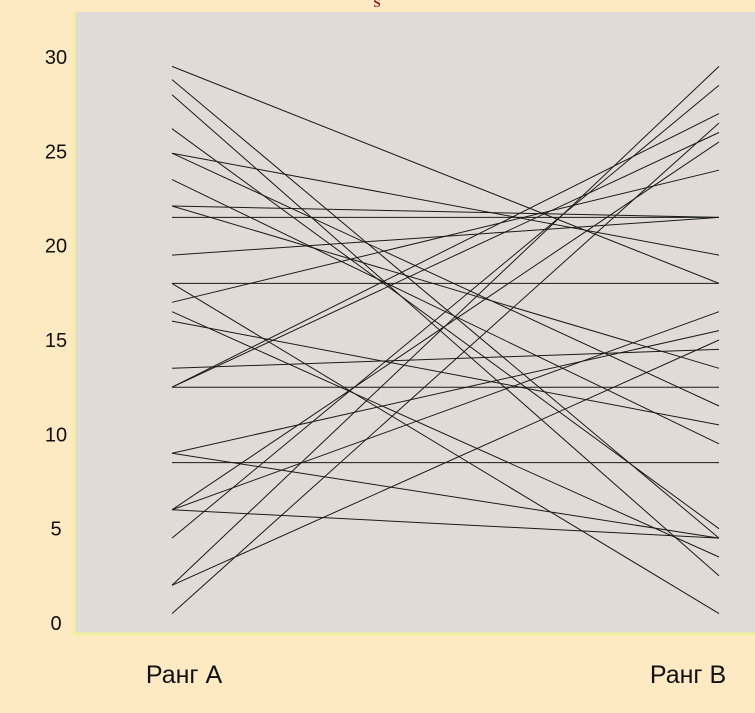 The height and width of the screenshot is (713, 755). What do you see at coordinates (55, 624) in the screenshot?
I see `y-tick-label: 0` at bounding box center [55, 624].